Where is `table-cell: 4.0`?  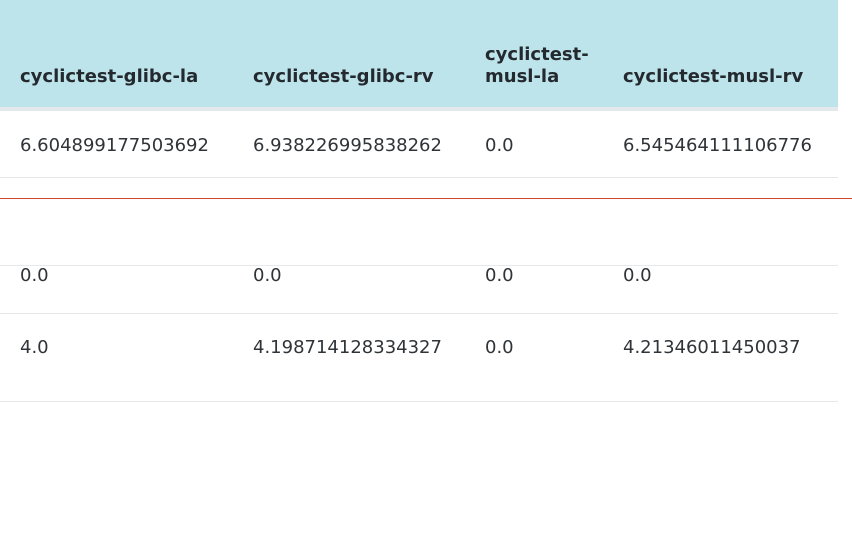 table-cell: 4.0 is located at coordinates (116, 380).